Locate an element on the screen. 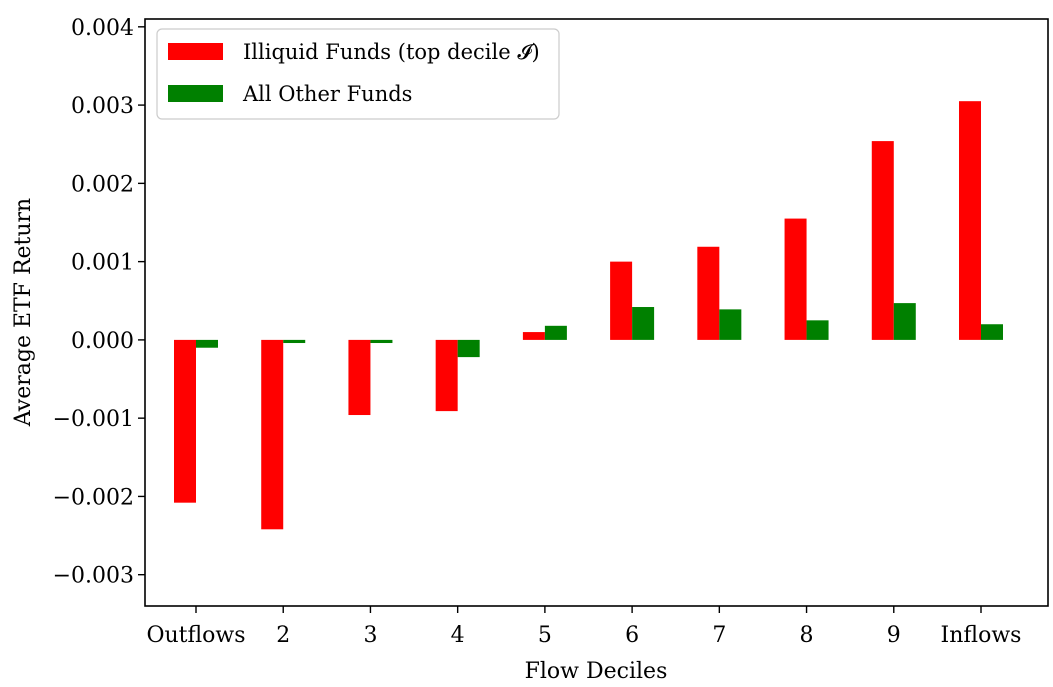 Image resolution: width=1053 pixels, height=687 pixels. legend-swatch-illiquid is located at coordinates (195, 51).